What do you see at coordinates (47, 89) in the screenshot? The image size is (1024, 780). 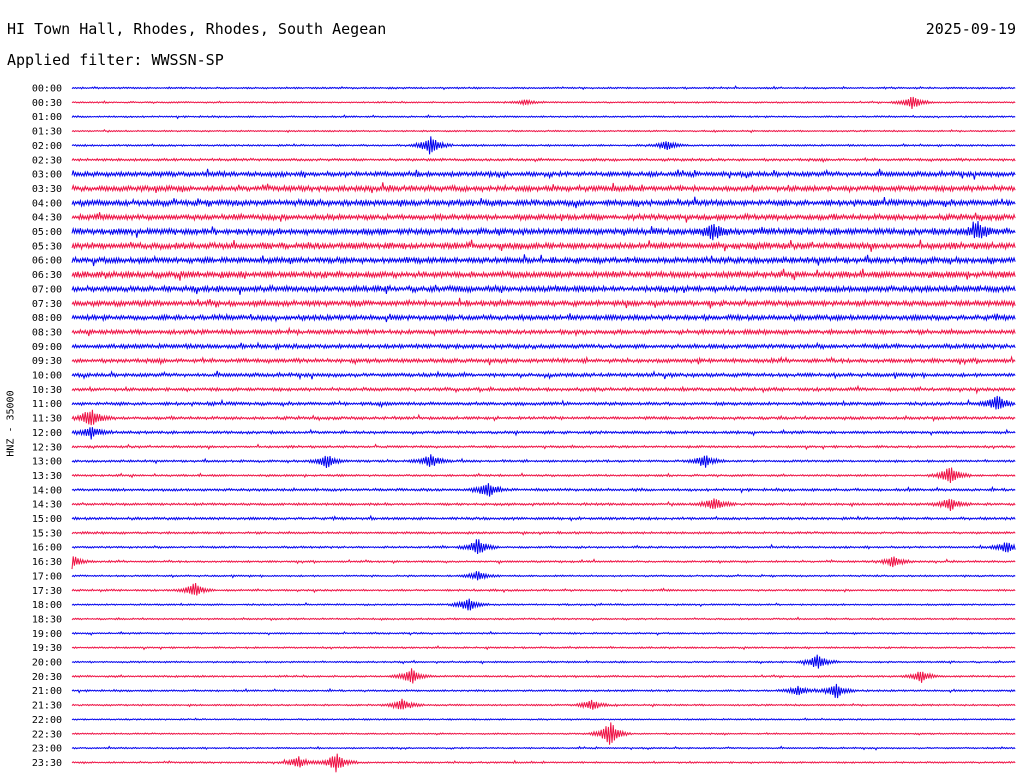 I see `time-label: 00:00` at bounding box center [47, 89].